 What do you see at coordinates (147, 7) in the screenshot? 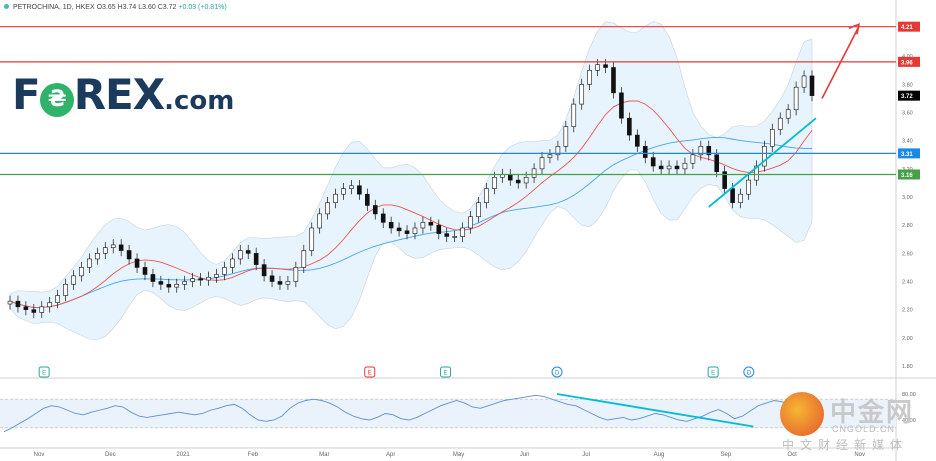
I see `low-value: L3.60` at bounding box center [147, 7].